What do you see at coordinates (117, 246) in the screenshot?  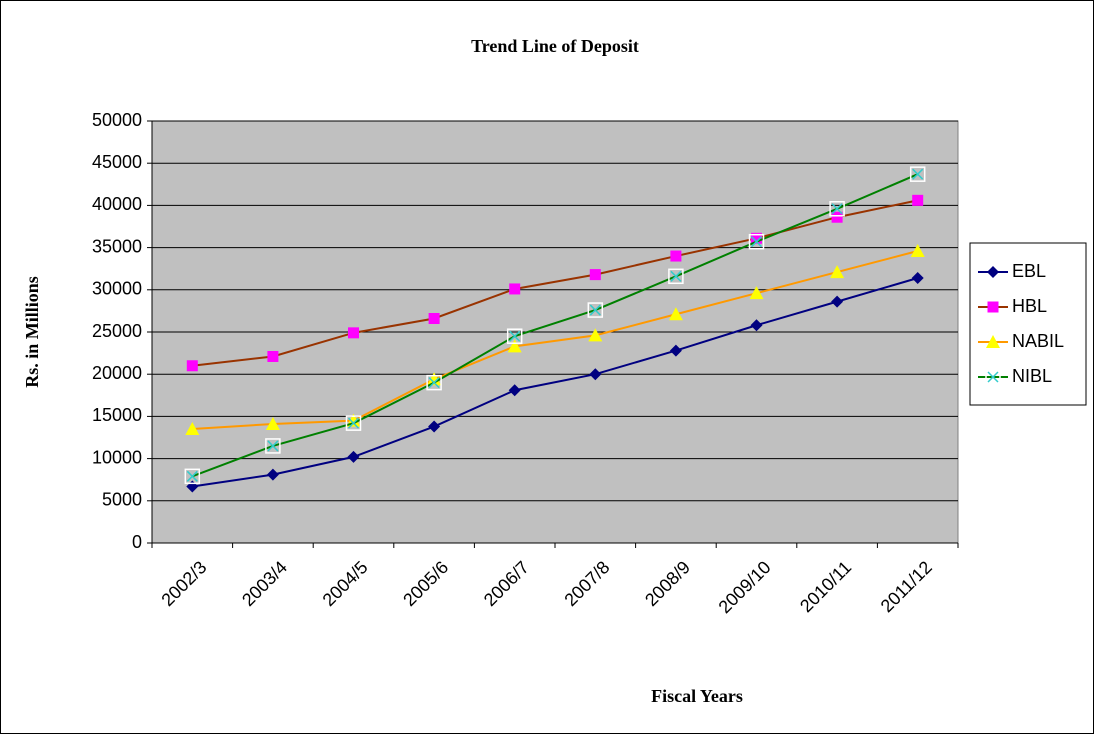 I see `y-tick-label: 35000` at bounding box center [117, 246].